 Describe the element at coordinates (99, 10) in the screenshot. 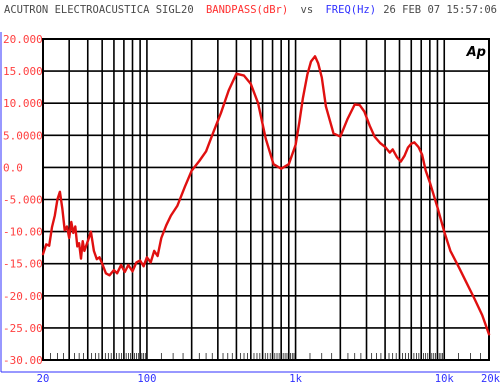

I see `header-device: ACUTRON ELECTROACUSTICA SIGL20` at that location.